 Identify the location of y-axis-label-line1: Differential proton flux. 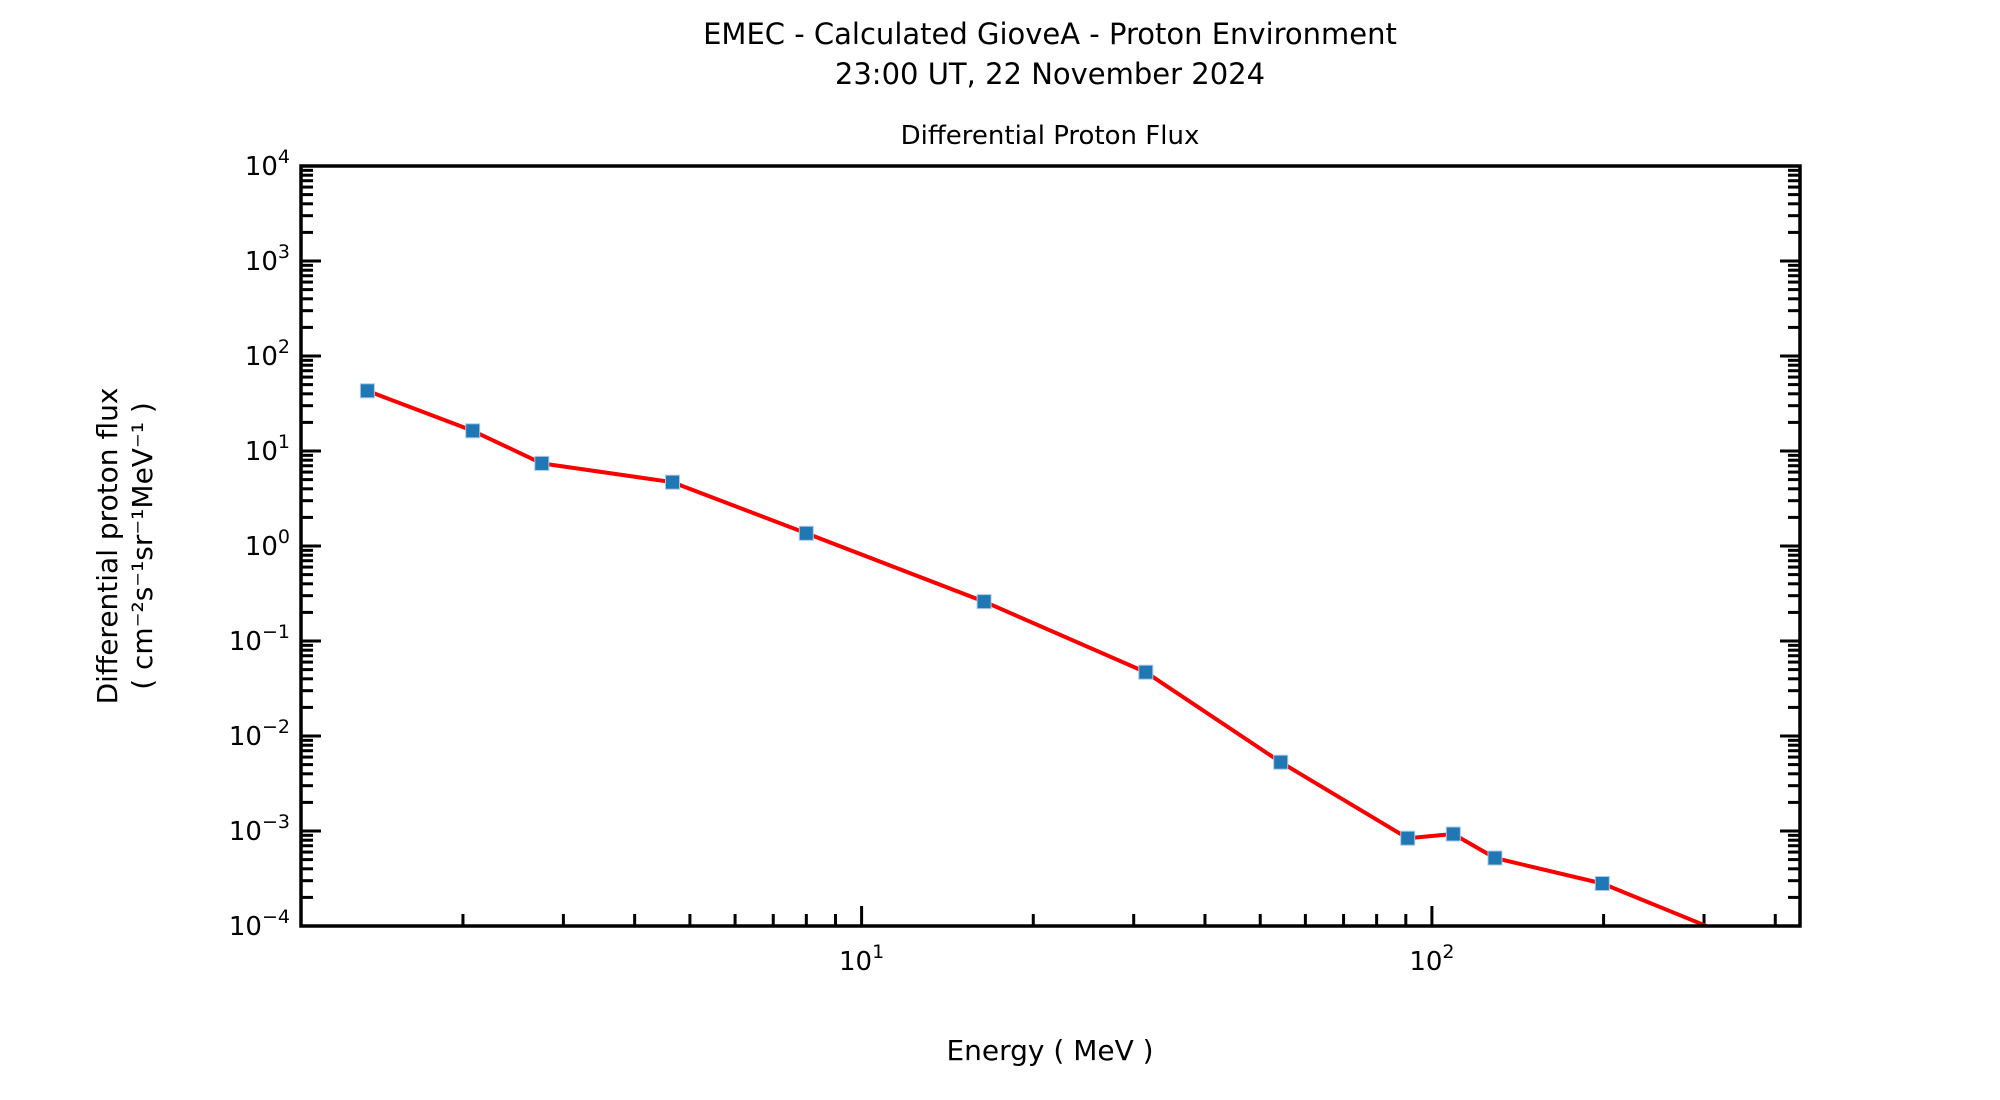
(107, 546).